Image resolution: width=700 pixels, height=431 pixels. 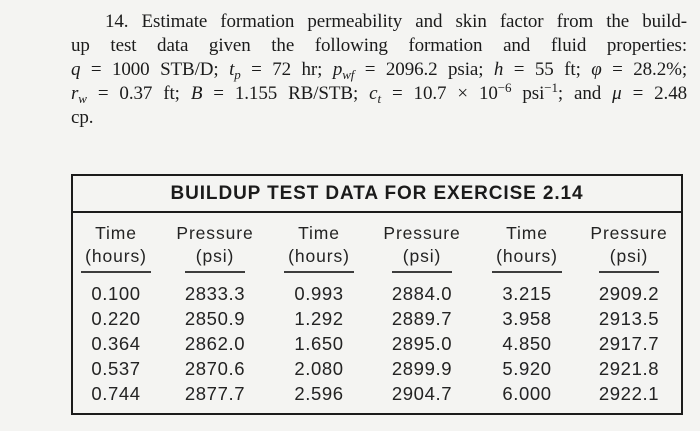 I want to click on subscript: wf, so click(x=348, y=74).